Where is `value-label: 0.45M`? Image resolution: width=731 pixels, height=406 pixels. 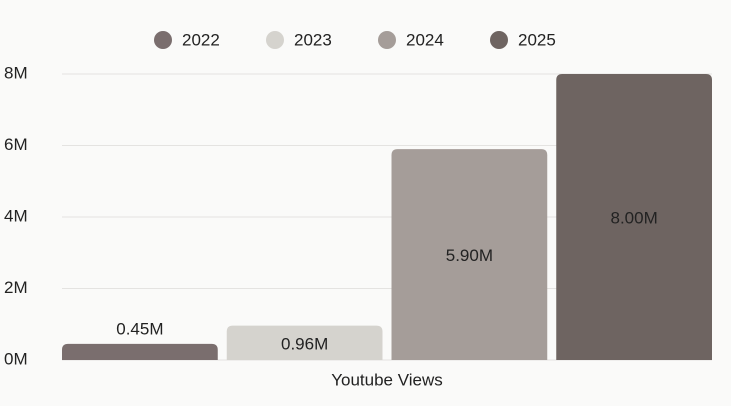 value-label: 0.45M is located at coordinates (139, 328).